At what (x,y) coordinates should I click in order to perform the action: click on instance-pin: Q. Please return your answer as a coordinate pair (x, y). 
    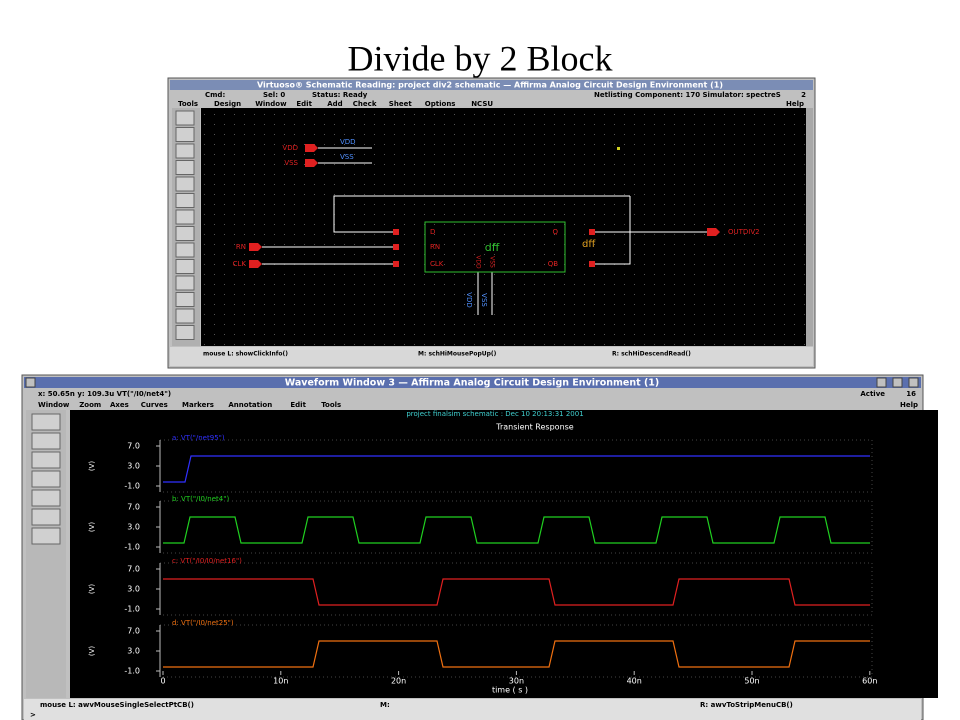
    Looking at the image, I should click on (555, 232).